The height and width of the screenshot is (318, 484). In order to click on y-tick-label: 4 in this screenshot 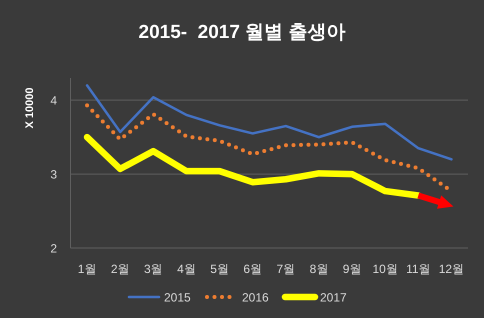, I will do `click(54, 101)`.